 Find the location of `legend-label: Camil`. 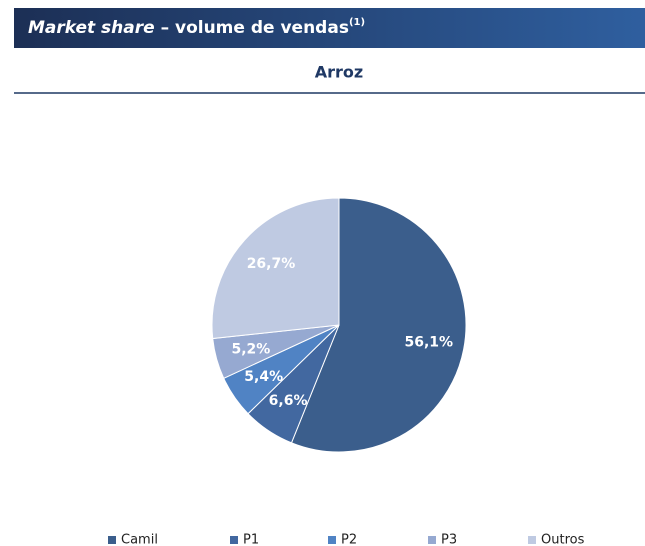

legend-label: Camil is located at coordinates (139, 539).